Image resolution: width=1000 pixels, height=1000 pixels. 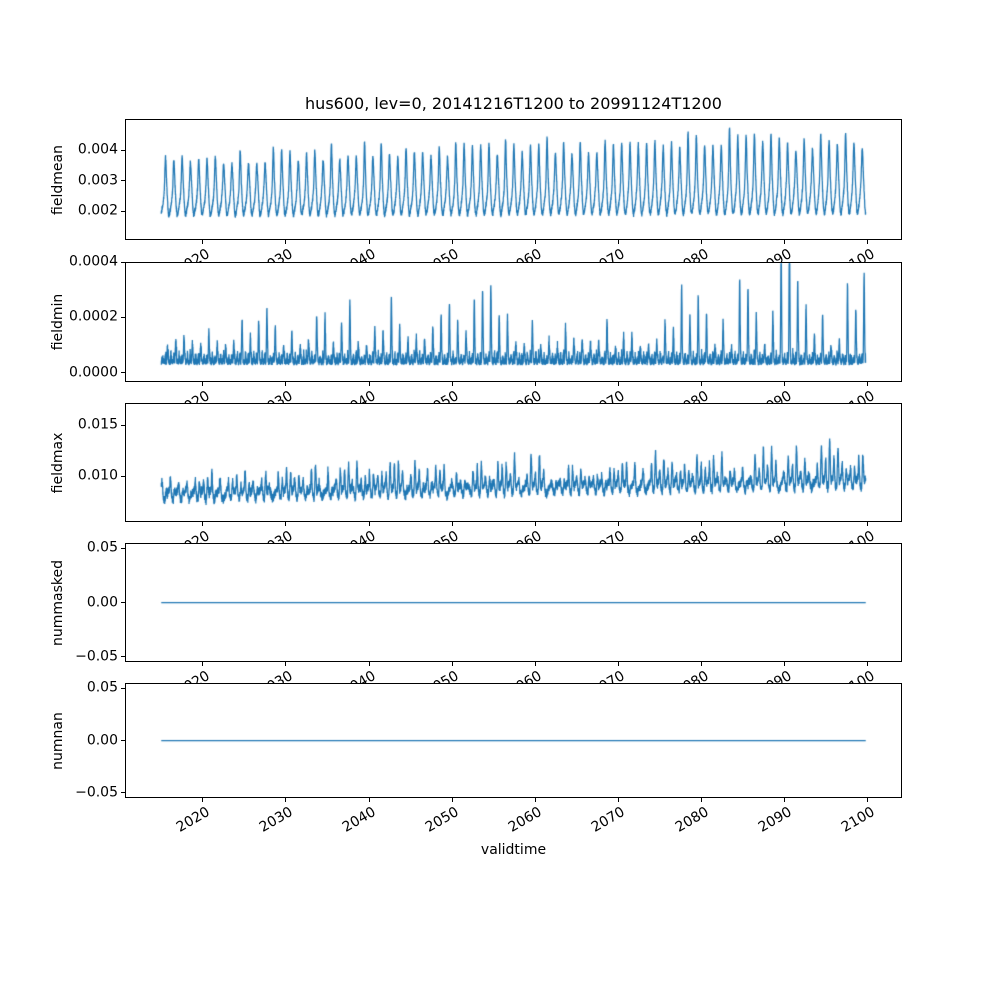 I want to click on y-tick-label: 0.0000, so click(x=93, y=372).